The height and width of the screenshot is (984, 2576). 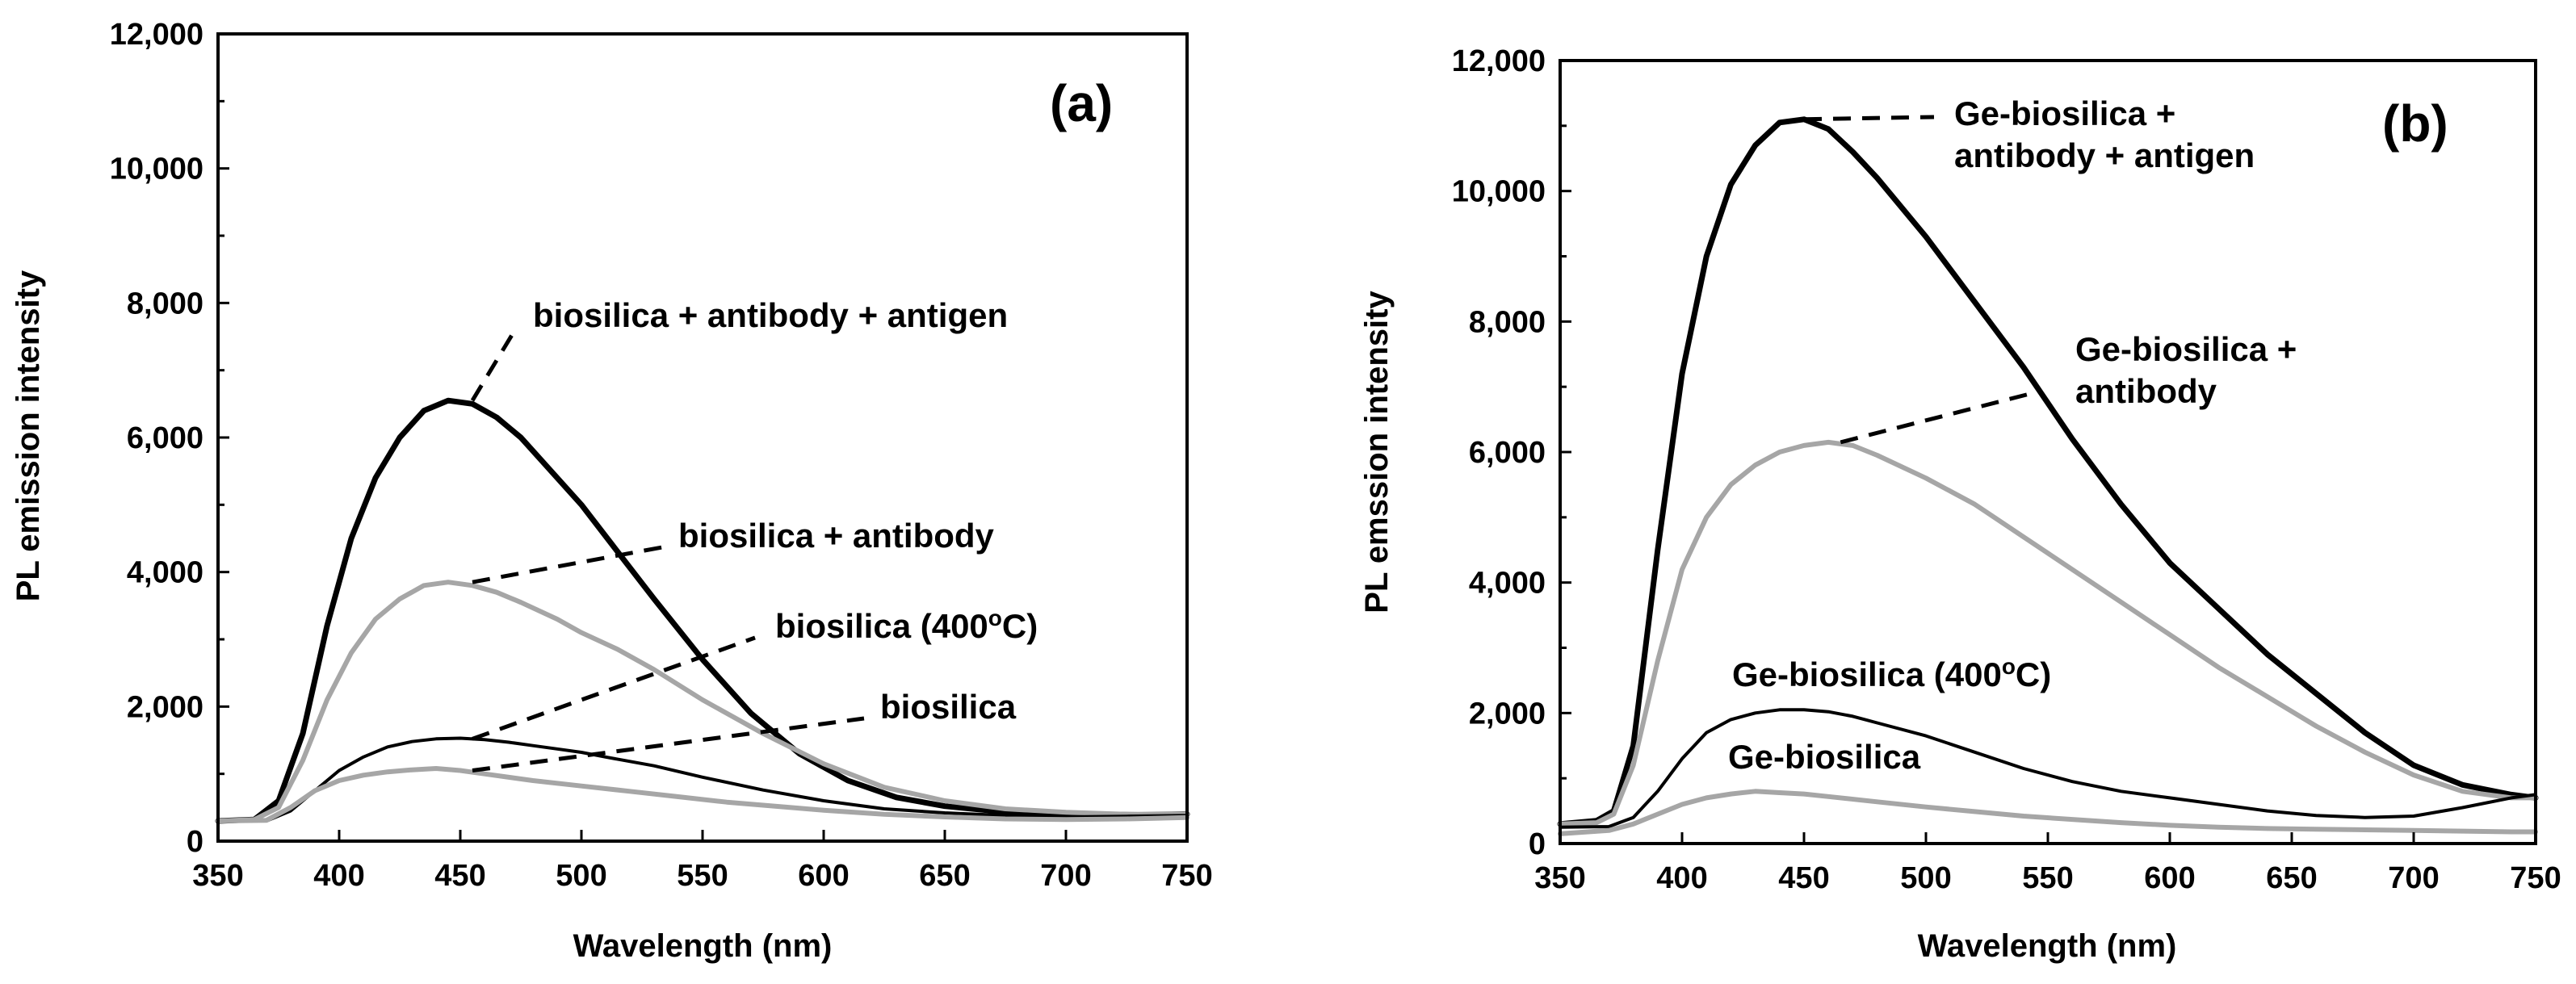 What do you see at coordinates (907, 625) in the screenshot?
I see `annotation-label: biosilica (400oC)` at bounding box center [907, 625].